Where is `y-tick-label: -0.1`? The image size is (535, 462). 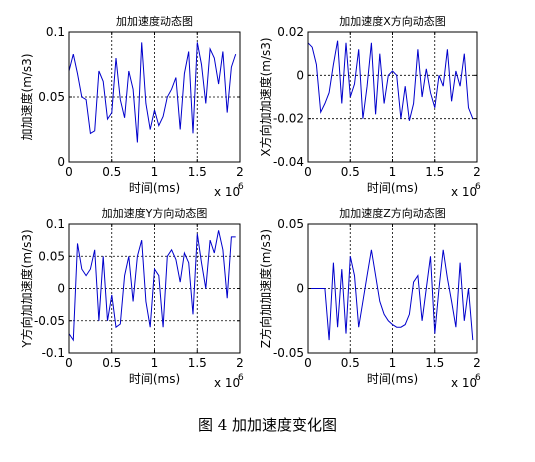
y-tick-label: -0.1 is located at coordinates (53, 353).